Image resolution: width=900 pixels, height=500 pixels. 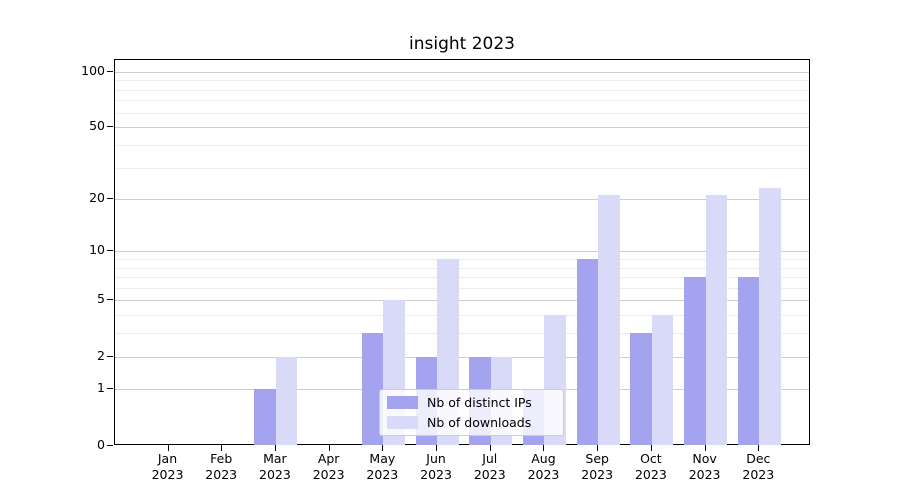 I want to click on x-tick-label-dec: Dec 2023, so click(x=758, y=466).